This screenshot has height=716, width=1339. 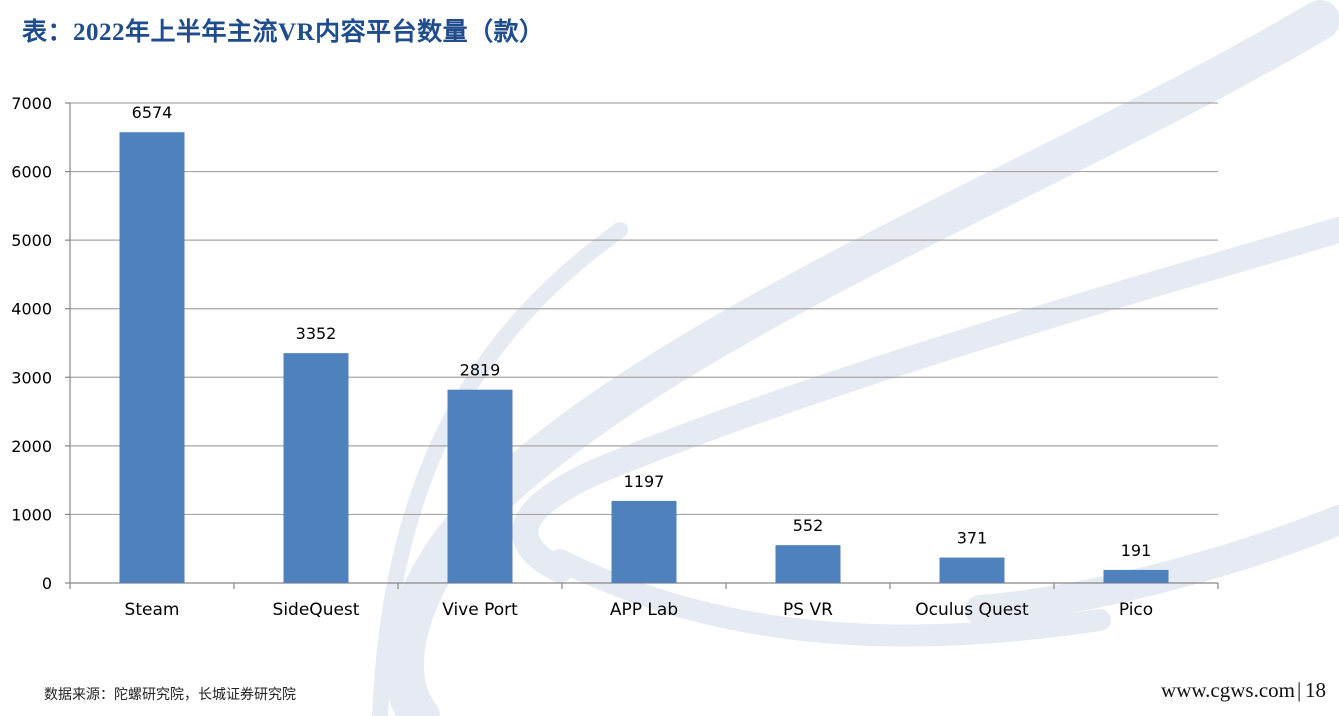 I want to click on y-tick-label: 2000, so click(x=31, y=446).